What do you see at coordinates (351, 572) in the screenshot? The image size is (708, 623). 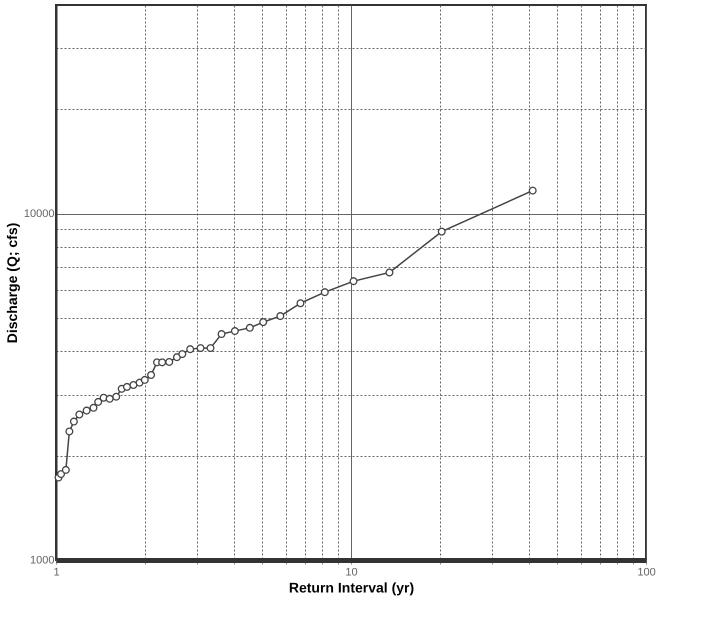 I see `x-tick-label: 10` at bounding box center [351, 572].